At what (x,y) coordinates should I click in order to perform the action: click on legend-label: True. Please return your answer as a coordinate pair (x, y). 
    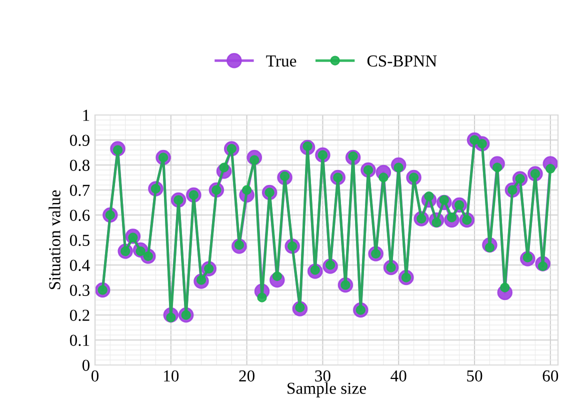
    Looking at the image, I should click on (281, 61).